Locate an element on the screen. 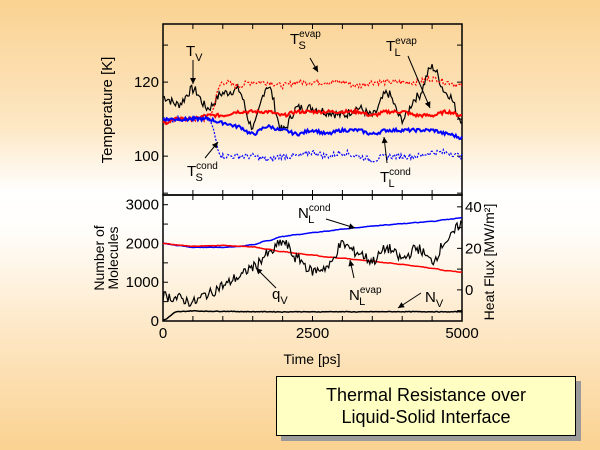 The height and width of the screenshot is (450, 600). bottom-y2-axis-title: Heat Flux [MW/m²] is located at coordinates (489, 262).